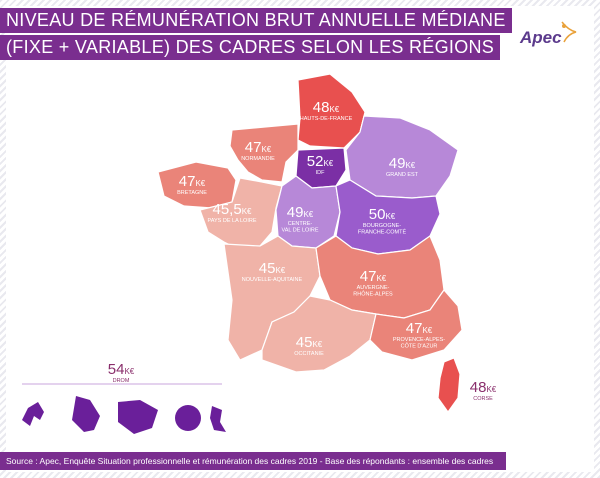 Image resolution: width=600 pixels, height=478 pixels. What do you see at coordinates (192, 193) in the screenshot?
I see `name-bretagne: BRETAGNE` at bounding box center [192, 193].